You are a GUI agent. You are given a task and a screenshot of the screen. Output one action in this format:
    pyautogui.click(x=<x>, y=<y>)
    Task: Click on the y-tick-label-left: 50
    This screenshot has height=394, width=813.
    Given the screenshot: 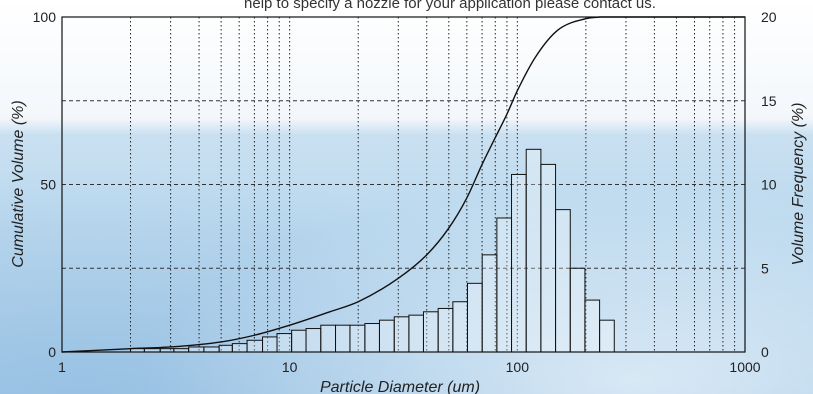 What is the action you would take?
    pyautogui.click(x=48, y=185)
    